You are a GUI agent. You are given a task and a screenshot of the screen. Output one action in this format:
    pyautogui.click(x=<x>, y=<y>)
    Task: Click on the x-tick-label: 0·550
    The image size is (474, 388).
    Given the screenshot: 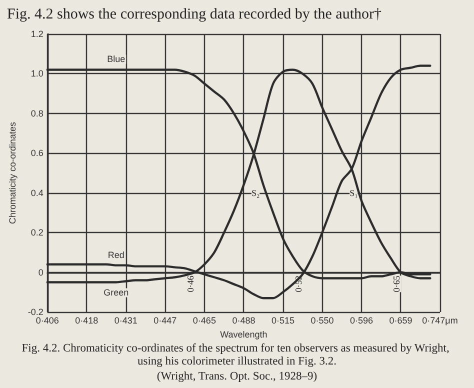 What is the action you would take?
    pyautogui.click(x=322, y=321)
    